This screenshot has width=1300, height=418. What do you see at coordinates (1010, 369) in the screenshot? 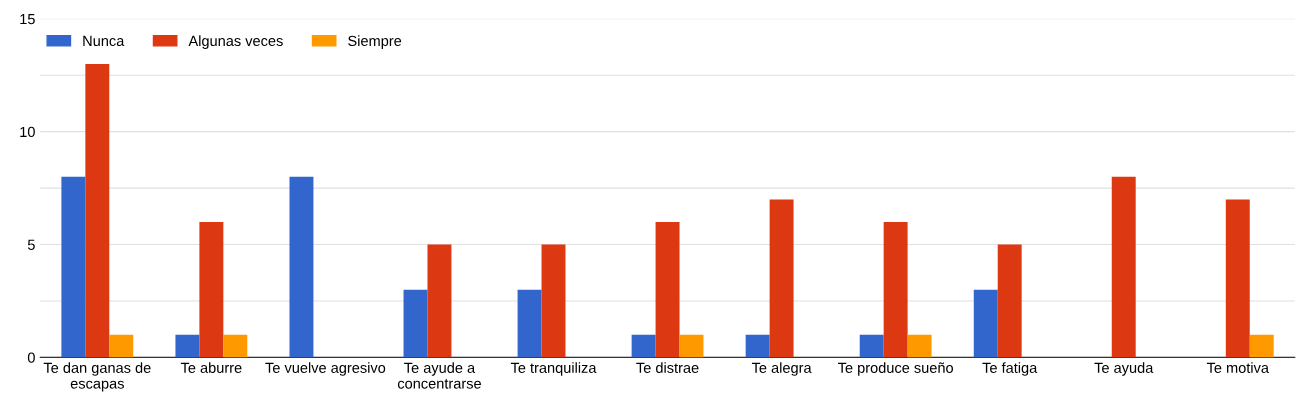
I see `x-tick-label: Te fatiga` at bounding box center [1010, 369].